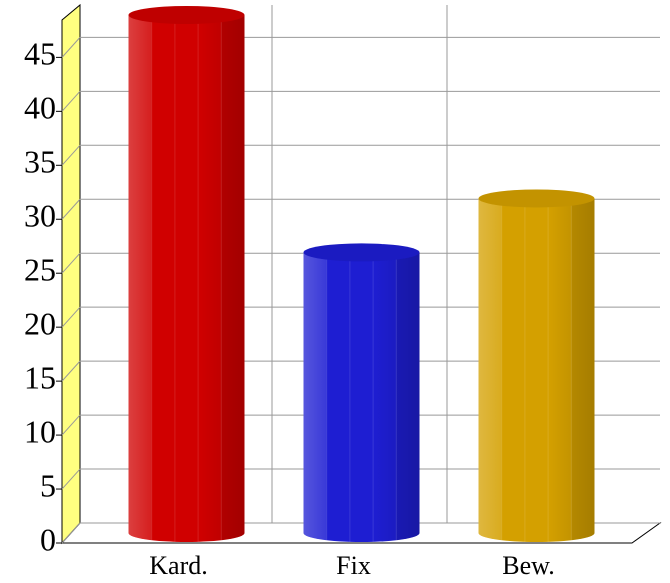 Image resolution: width=670 pixels, height=583 pixels. I want to click on y-tick-label: 40, so click(40, 108).